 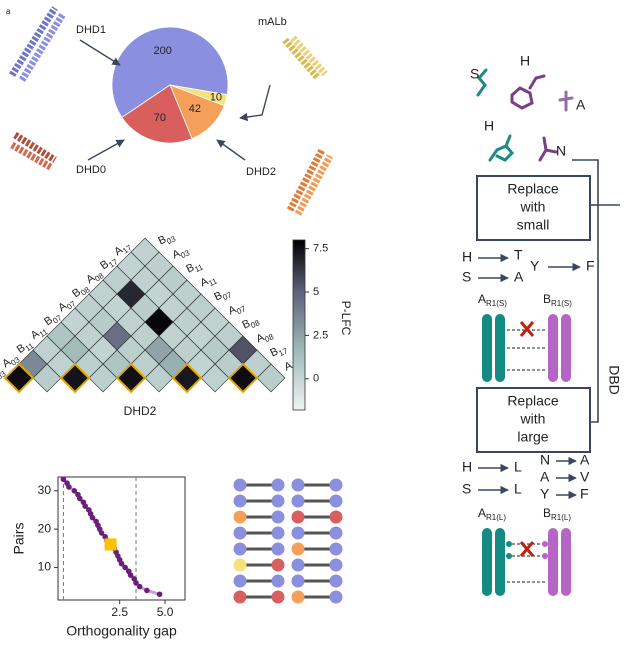 What do you see at coordinates (525, 115) in the screenshot?
I see `residue-icons` at bounding box center [525, 115].